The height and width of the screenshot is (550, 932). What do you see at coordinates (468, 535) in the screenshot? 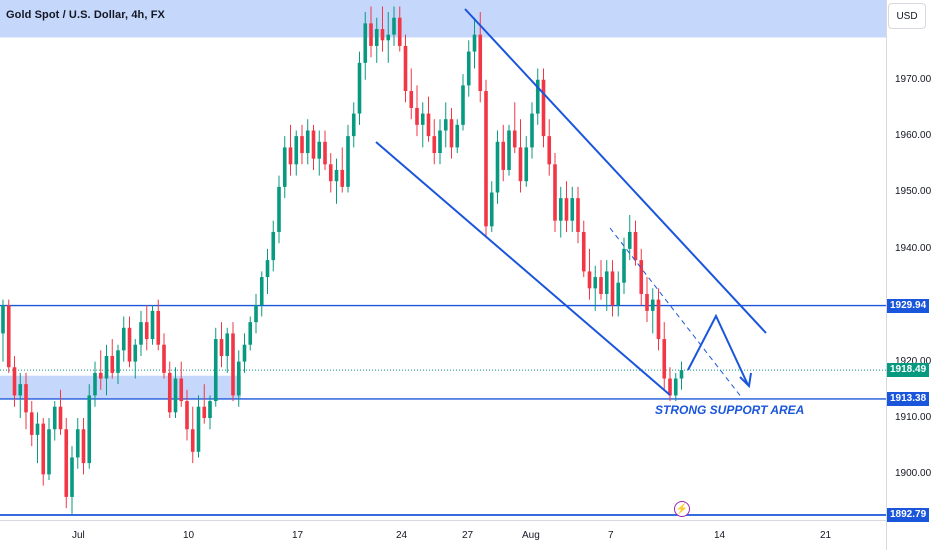
I see `time-tick-label: 27` at bounding box center [468, 535].